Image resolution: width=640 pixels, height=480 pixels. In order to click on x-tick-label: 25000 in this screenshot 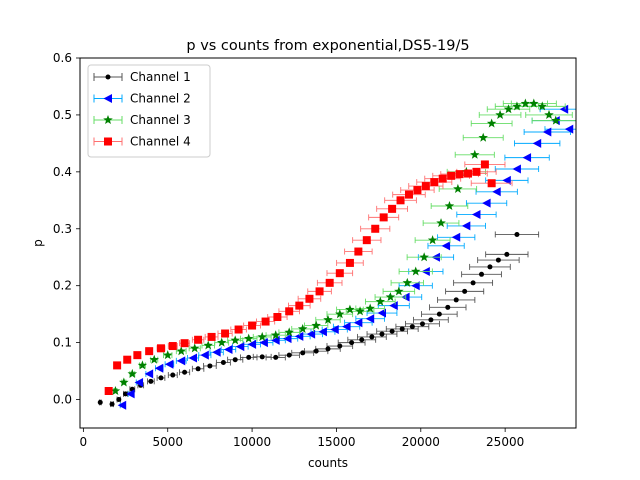, I will do `click(505, 442)`.